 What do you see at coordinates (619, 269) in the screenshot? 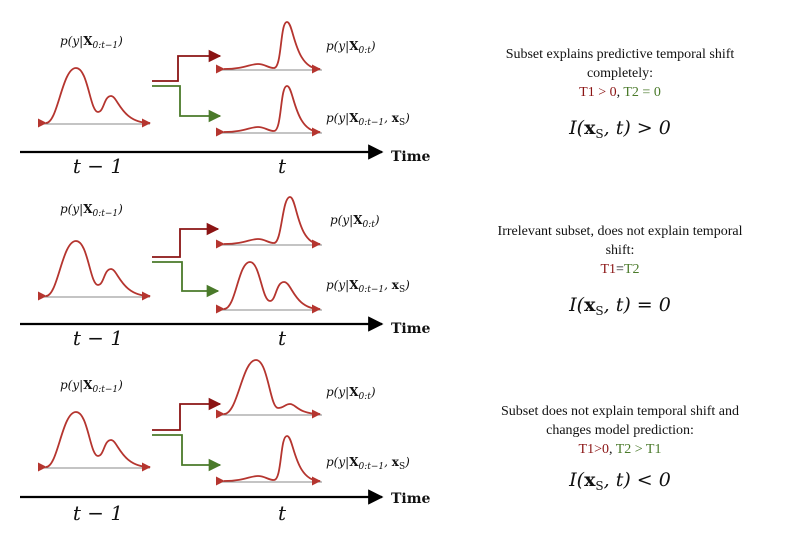
I see `condition-line: T1=T2` at bounding box center [619, 269].